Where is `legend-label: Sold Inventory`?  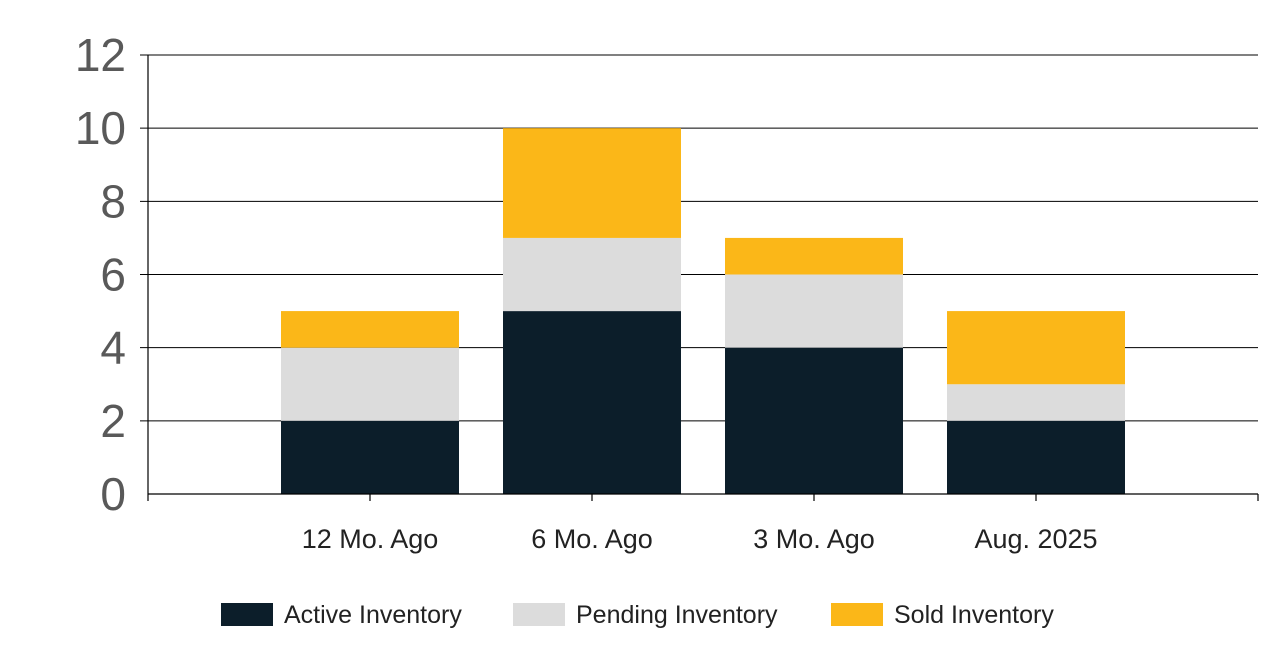 legend-label: Sold Inventory is located at coordinates (974, 615).